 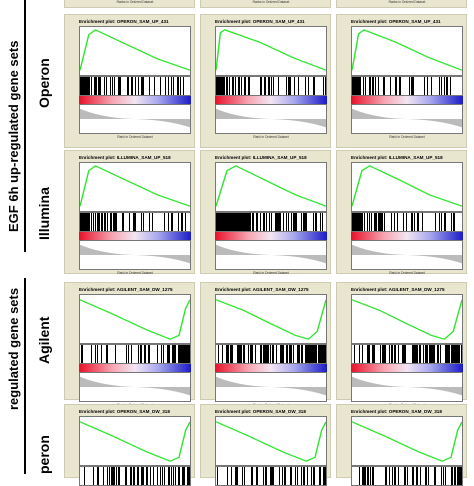 I want to click on panel-title: Enrichment plot: AGILENT_SAM_DW_1275, so click(x=262, y=289).